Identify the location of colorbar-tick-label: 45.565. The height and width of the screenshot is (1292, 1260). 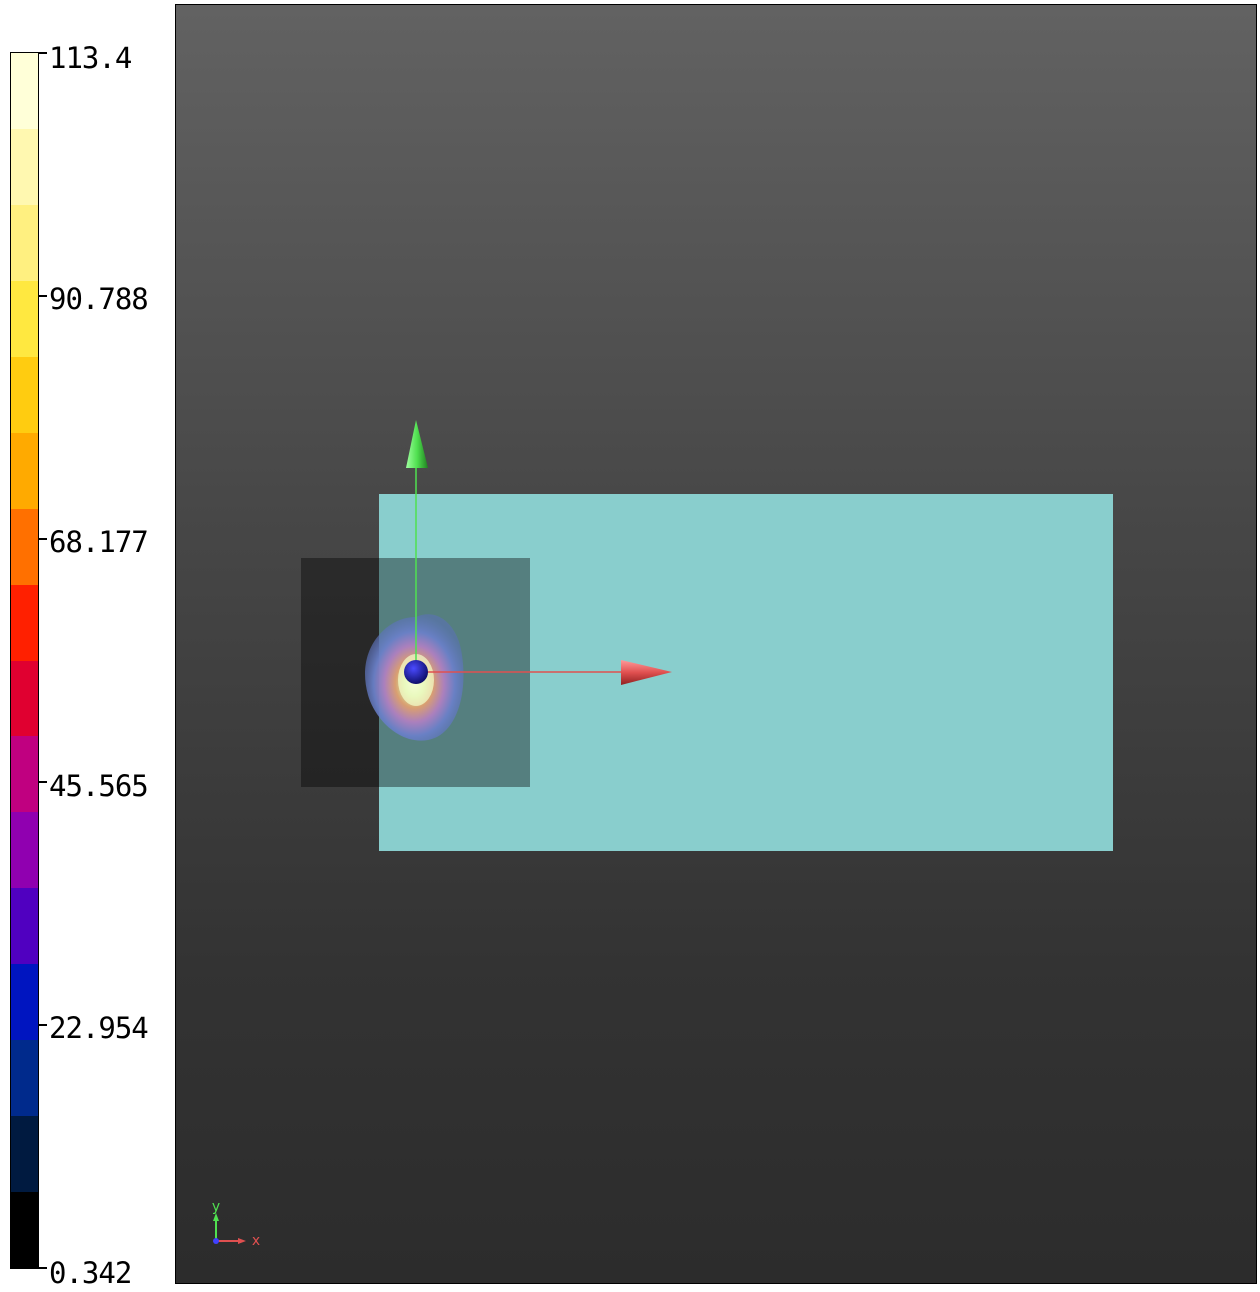
(99, 786).